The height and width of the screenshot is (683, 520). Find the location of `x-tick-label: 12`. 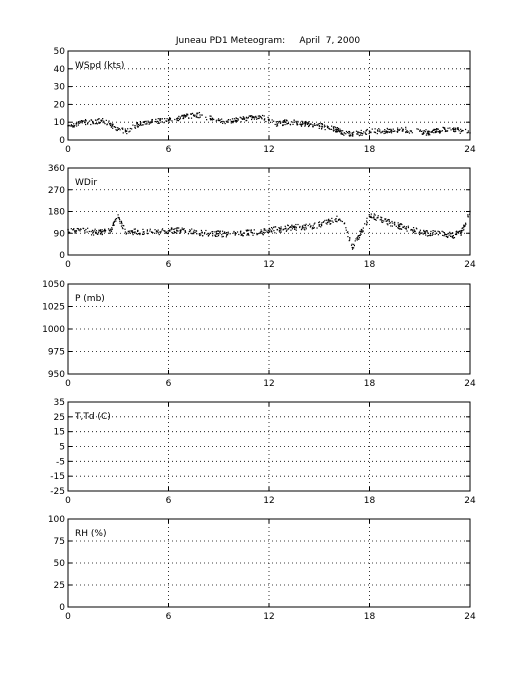

x-tick-label: 12 is located at coordinates (268, 384).